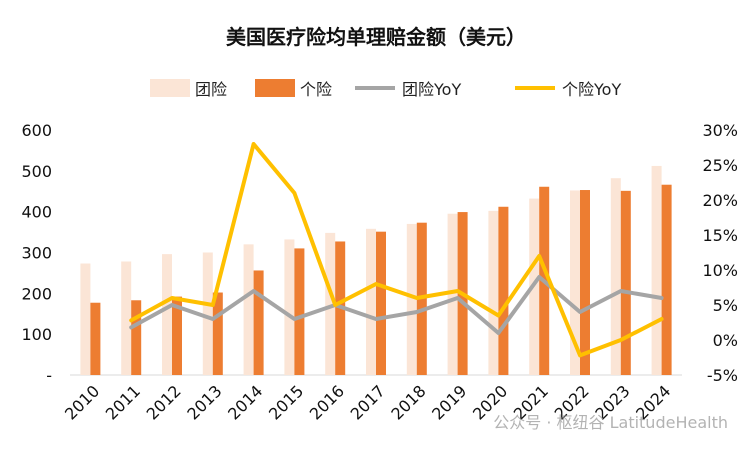  I want to click on legend-label: 个险YoY, so click(591, 89).